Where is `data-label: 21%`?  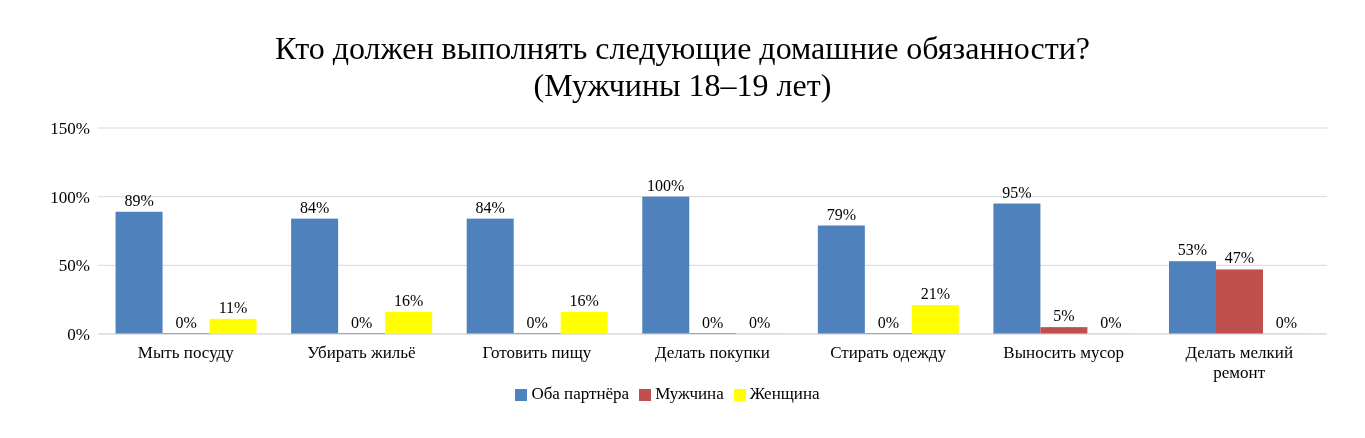
data-label: 21% is located at coordinates (935, 294).